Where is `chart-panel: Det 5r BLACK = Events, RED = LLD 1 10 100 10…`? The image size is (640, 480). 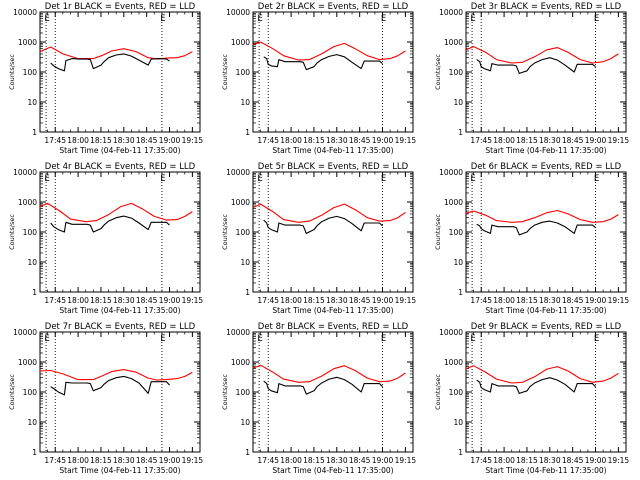 chart-panel: Det 5r BLACK = Events, RED = LLD 1 10 100 10… is located at coordinates (318, 238).